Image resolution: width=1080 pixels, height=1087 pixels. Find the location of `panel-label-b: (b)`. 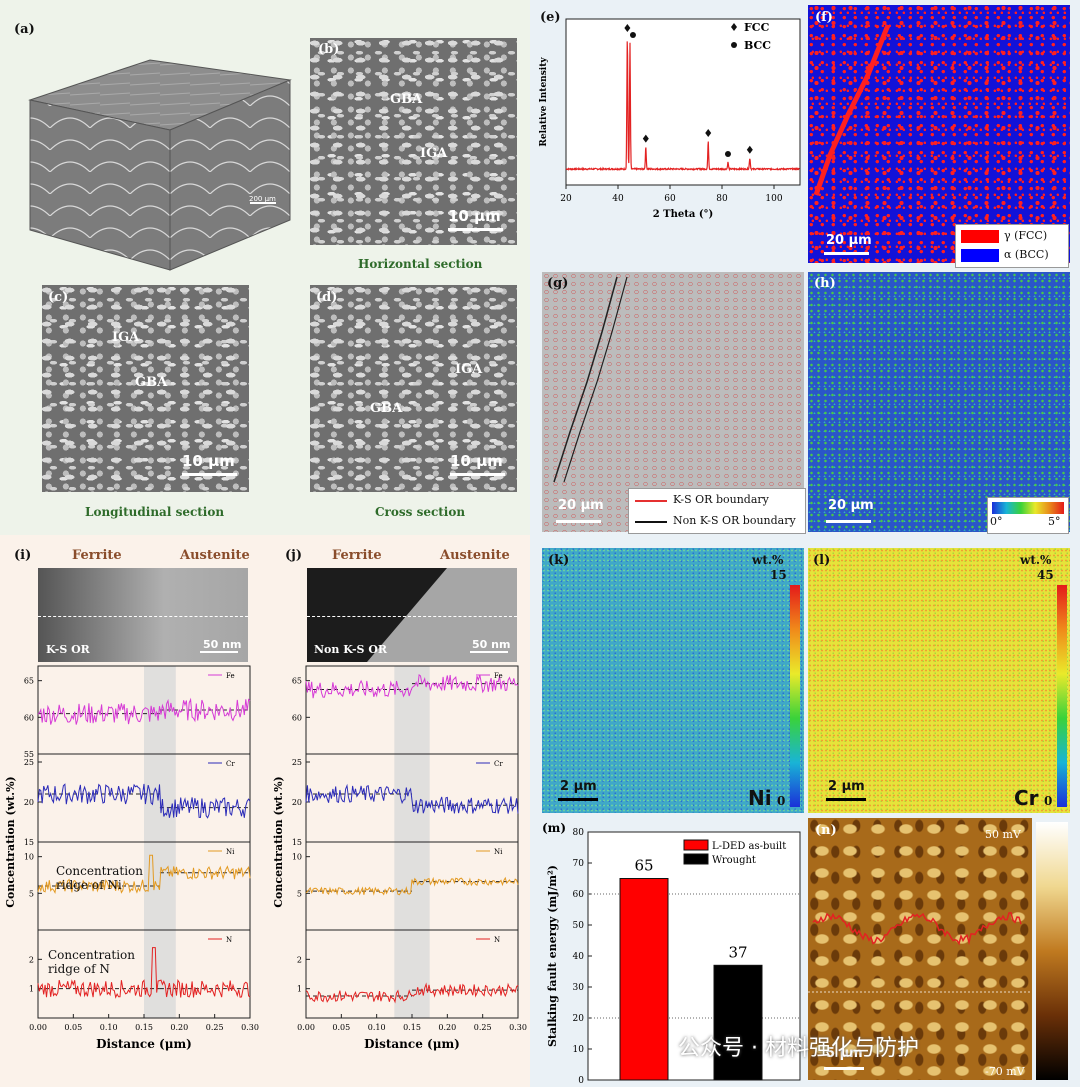

panel-label-b: (b) is located at coordinates (329, 49).